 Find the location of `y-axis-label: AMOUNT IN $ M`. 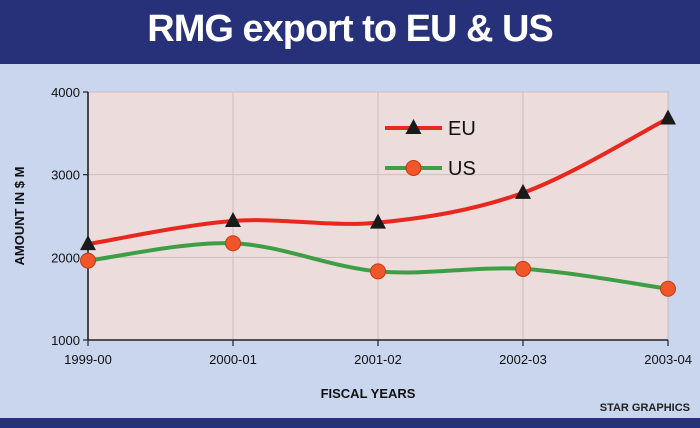

y-axis-label: AMOUNT IN $ M is located at coordinates (19, 216).